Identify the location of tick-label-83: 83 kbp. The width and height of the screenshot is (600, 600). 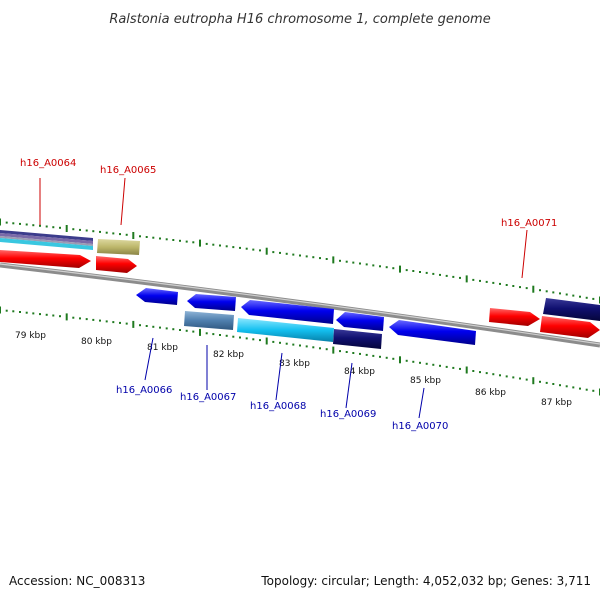
(294, 364).